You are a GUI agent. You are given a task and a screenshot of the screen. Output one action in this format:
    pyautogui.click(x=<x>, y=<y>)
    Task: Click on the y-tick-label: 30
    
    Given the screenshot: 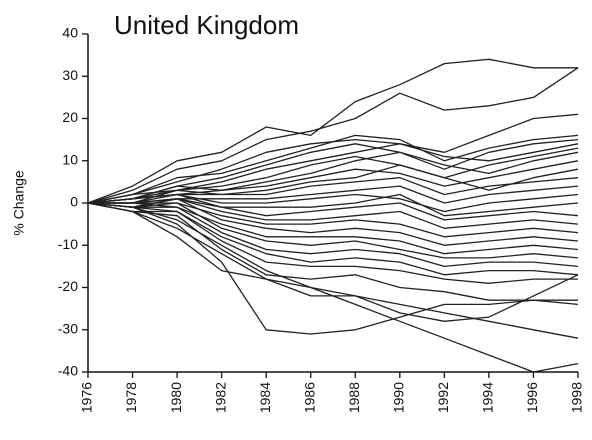 What is the action you would take?
    pyautogui.click(x=70, y=75)
    